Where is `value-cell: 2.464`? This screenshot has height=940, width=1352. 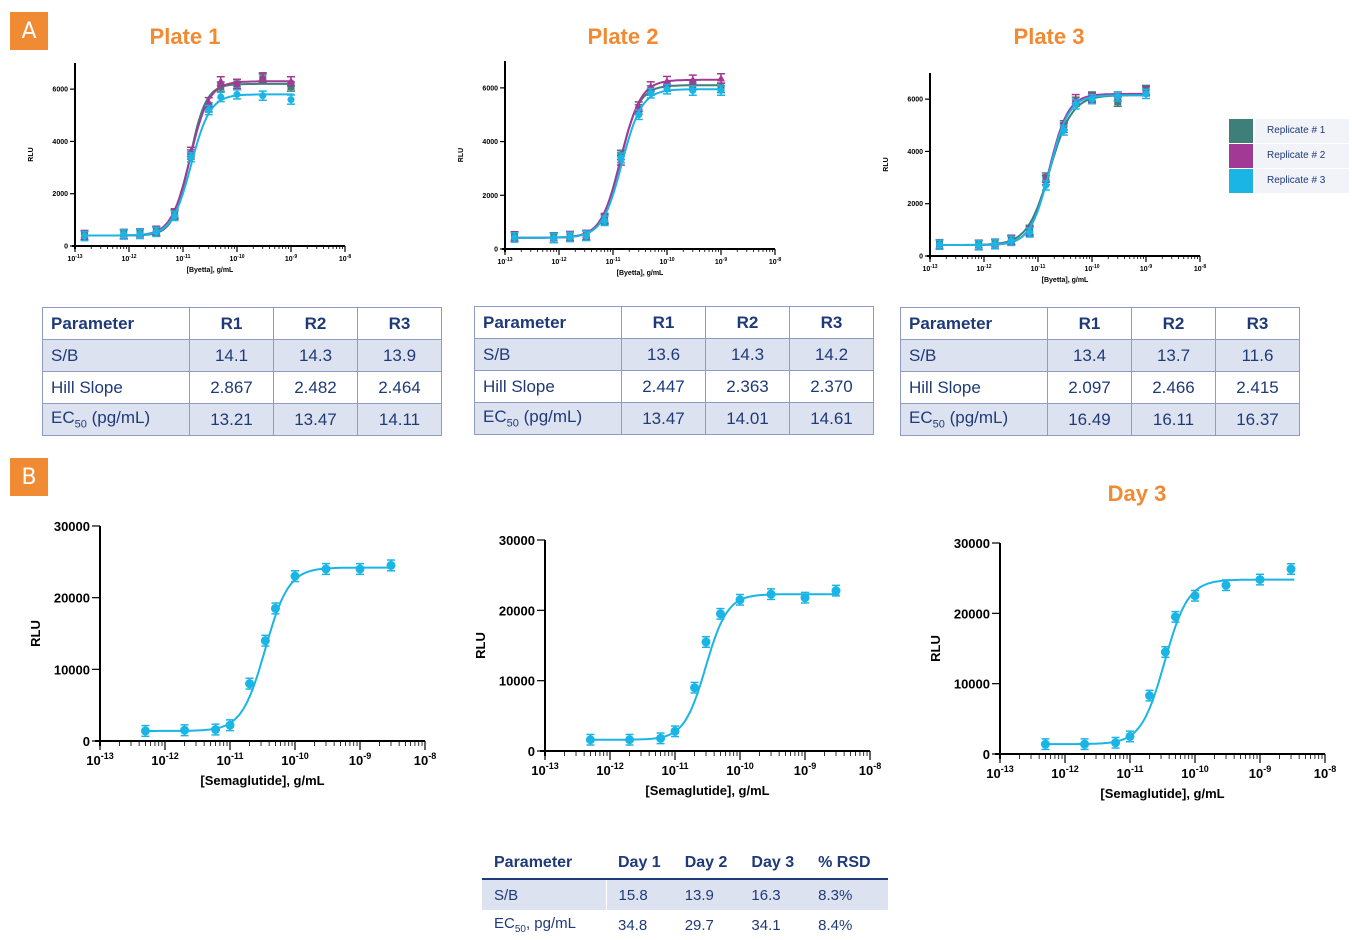 value-cell: 2.464 is located at coordinates (399, 387).